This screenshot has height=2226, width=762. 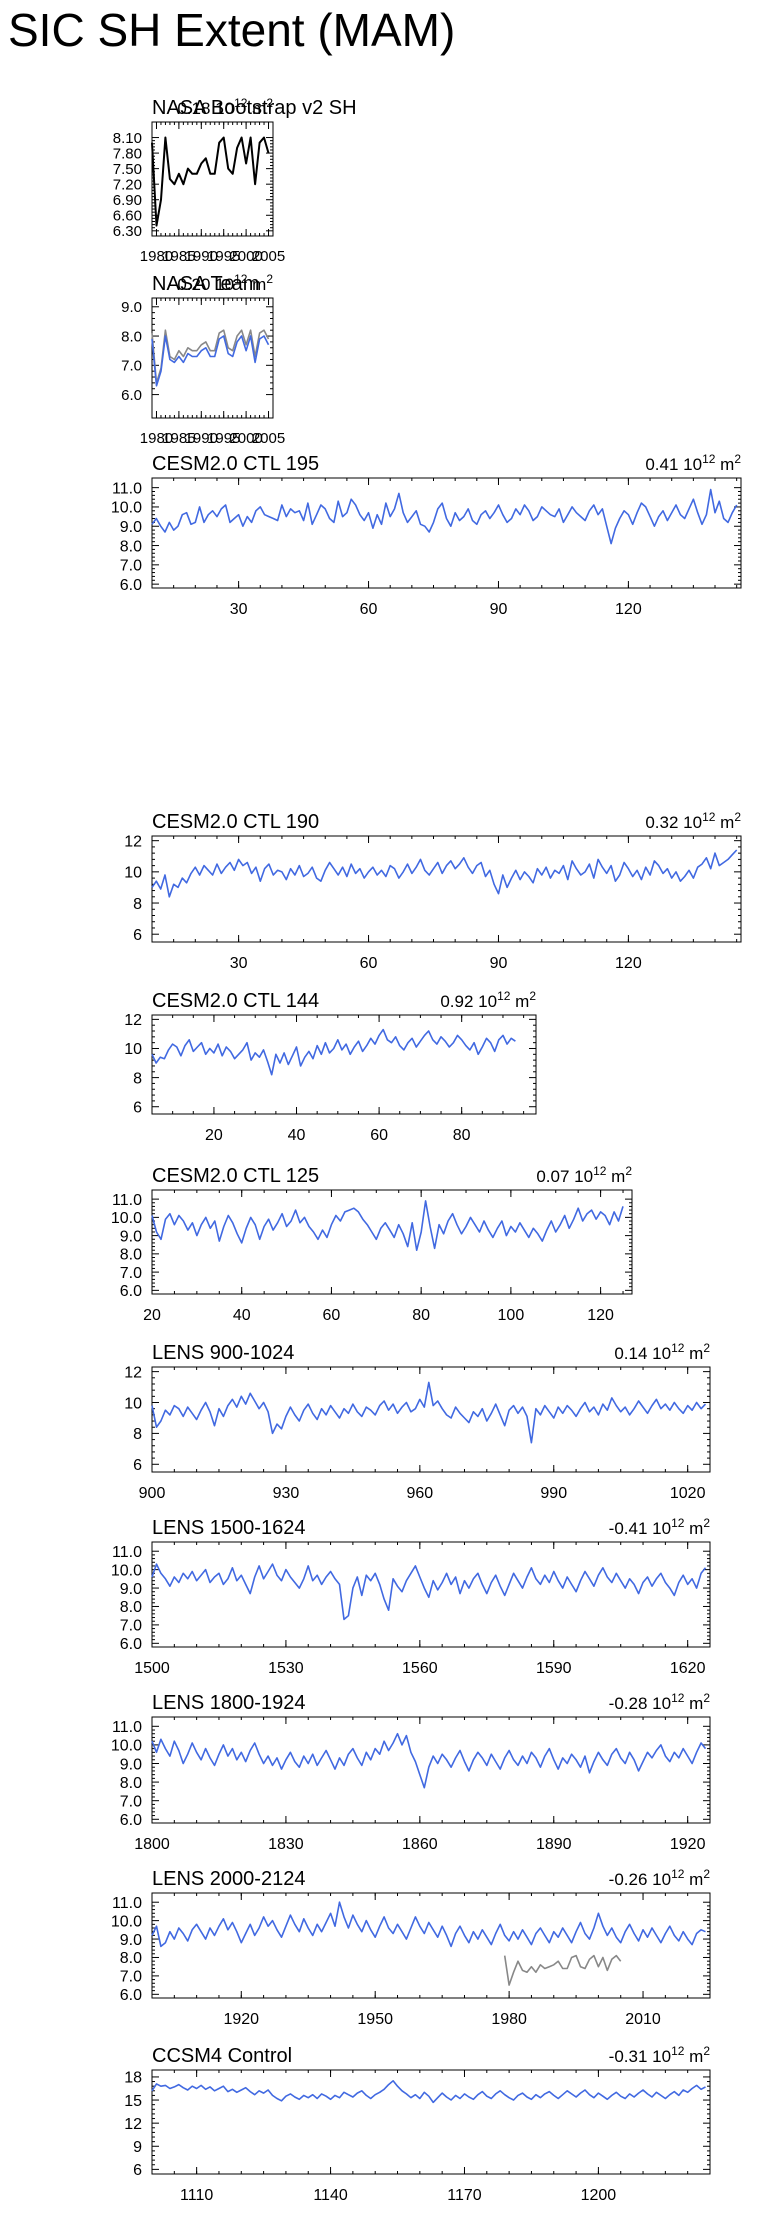 What do you see at coordinates (196, 2195) in the screenshot?
I see `x-tick-label: 1110` at bounding box center [196, 2195].